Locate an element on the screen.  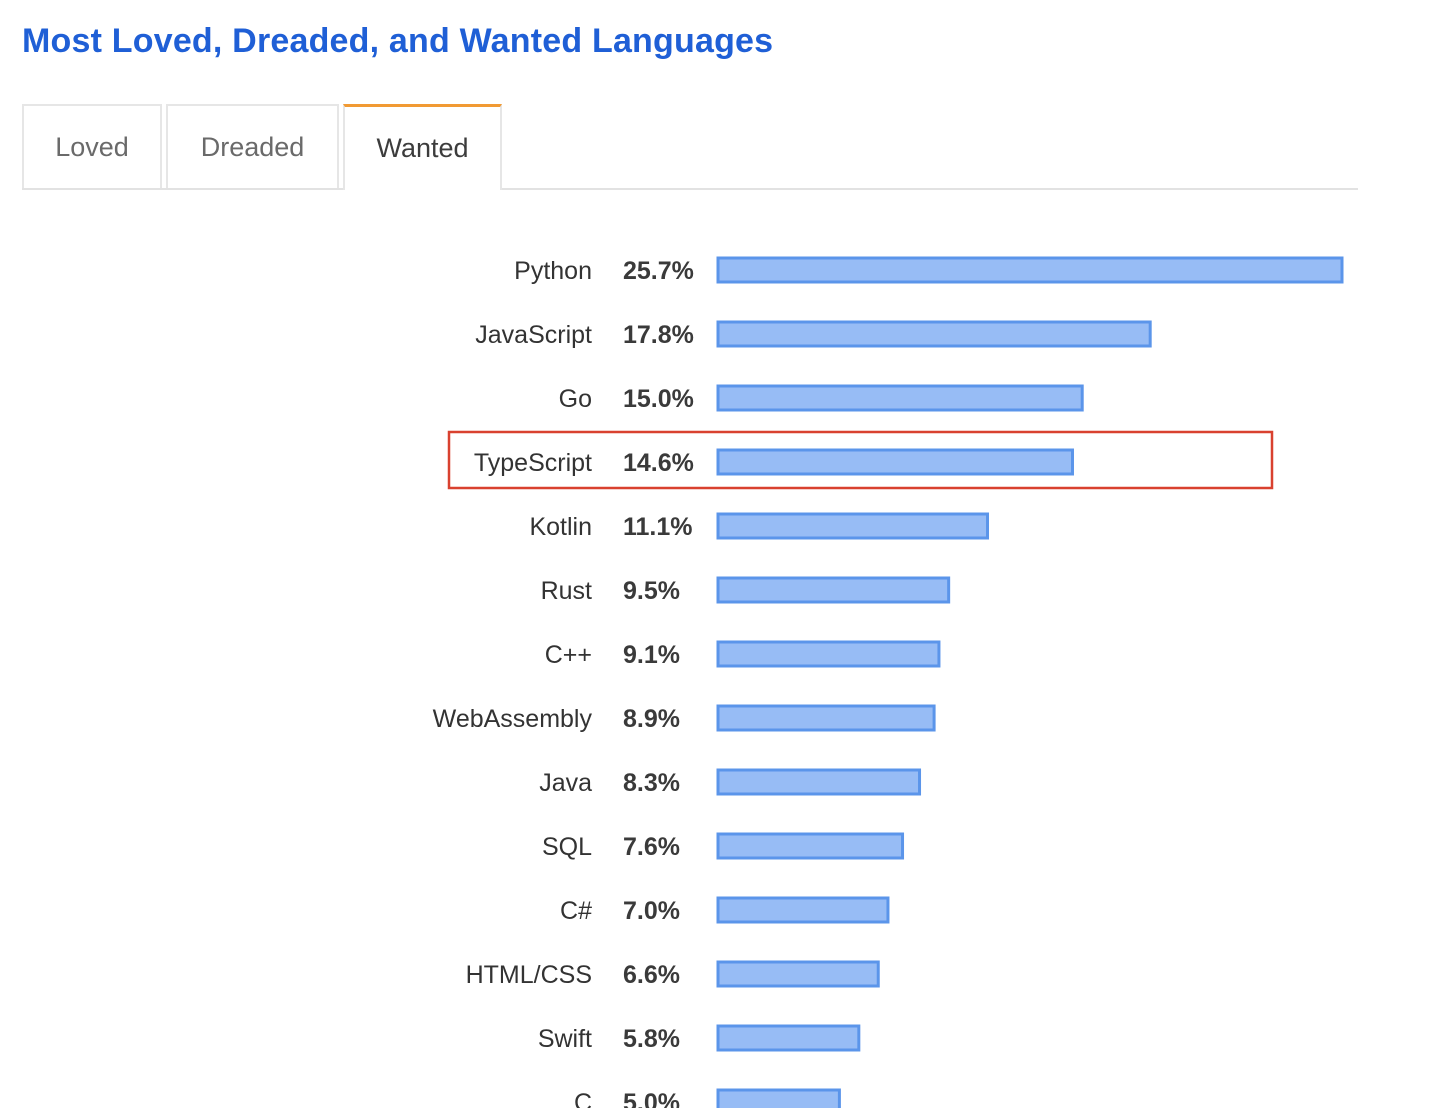
value-label-java: 8.3% is located at coordinates (651, 783).